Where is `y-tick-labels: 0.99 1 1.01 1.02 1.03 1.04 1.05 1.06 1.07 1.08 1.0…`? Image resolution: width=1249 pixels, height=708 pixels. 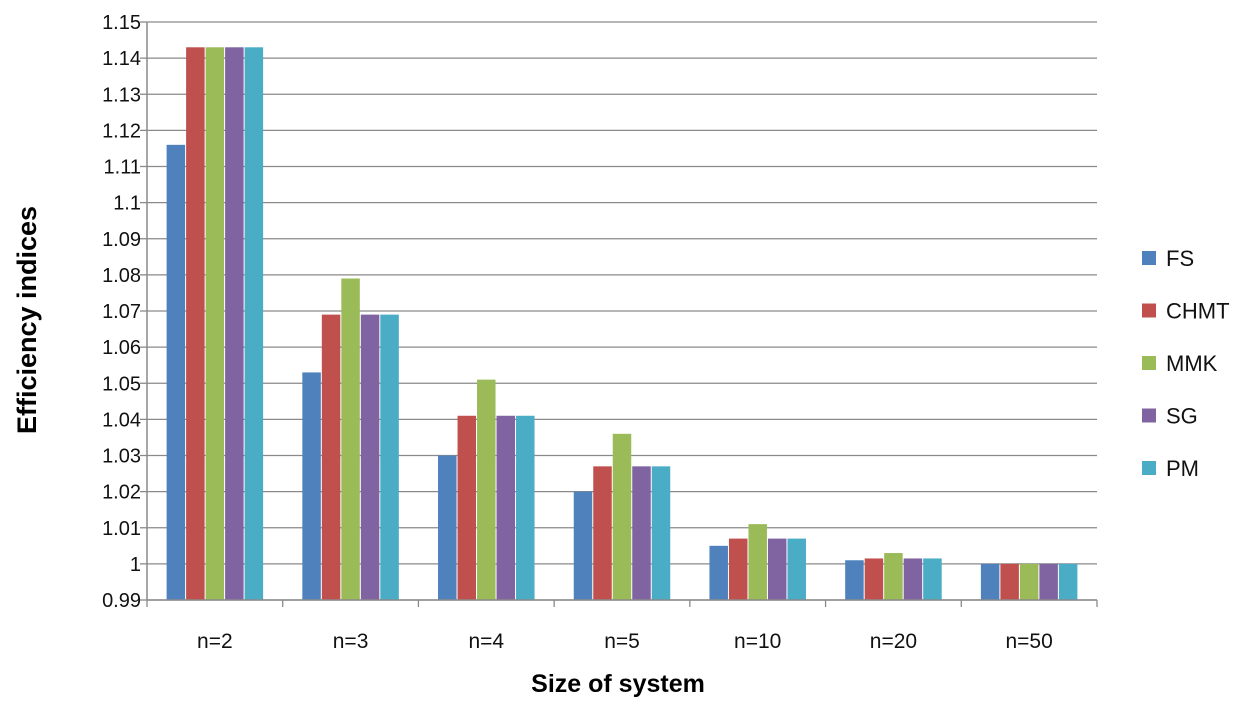
y-tick-labels: 0.99 1 1.01 1.02 1.03 1.04 1.05 1.06 1.07 1.08 1.0… is located at coordinates (121, 312).